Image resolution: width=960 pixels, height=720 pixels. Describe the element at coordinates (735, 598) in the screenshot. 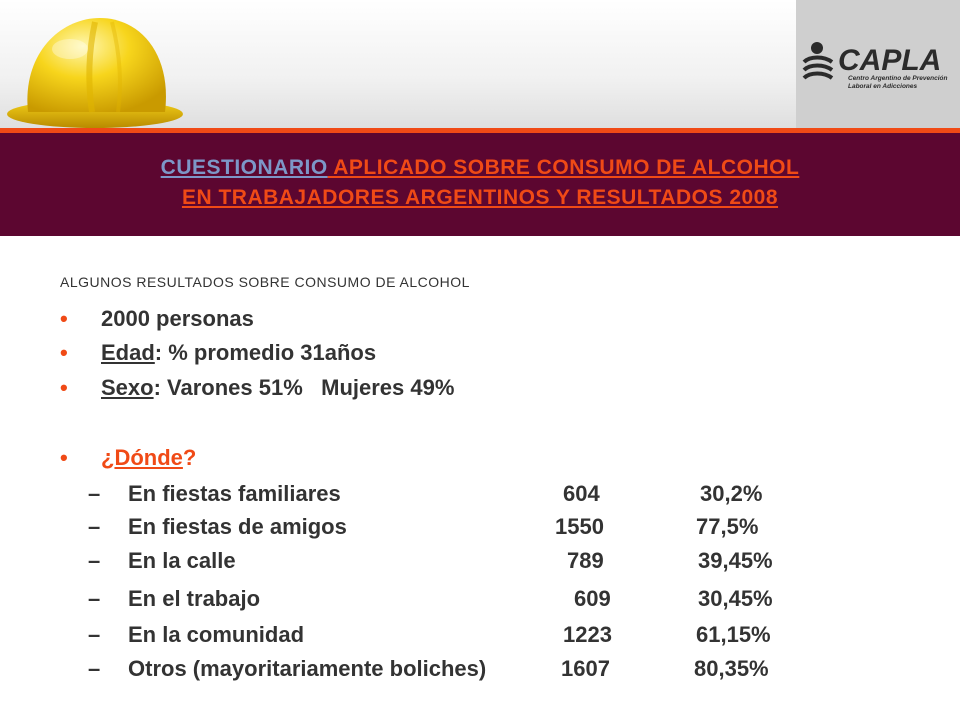

I see `row-percent: 30,45%` at that location.